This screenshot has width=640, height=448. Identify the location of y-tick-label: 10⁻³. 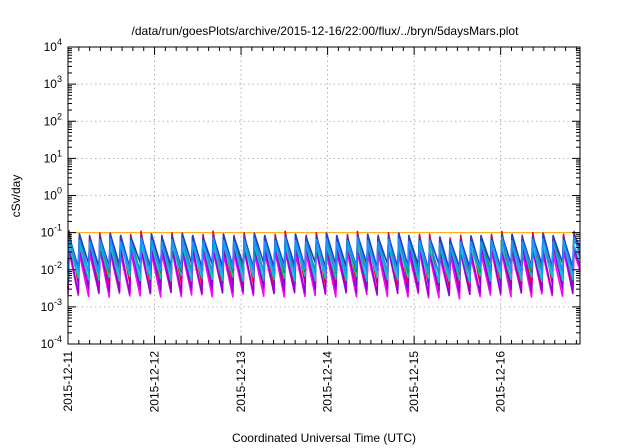
(51, 305).